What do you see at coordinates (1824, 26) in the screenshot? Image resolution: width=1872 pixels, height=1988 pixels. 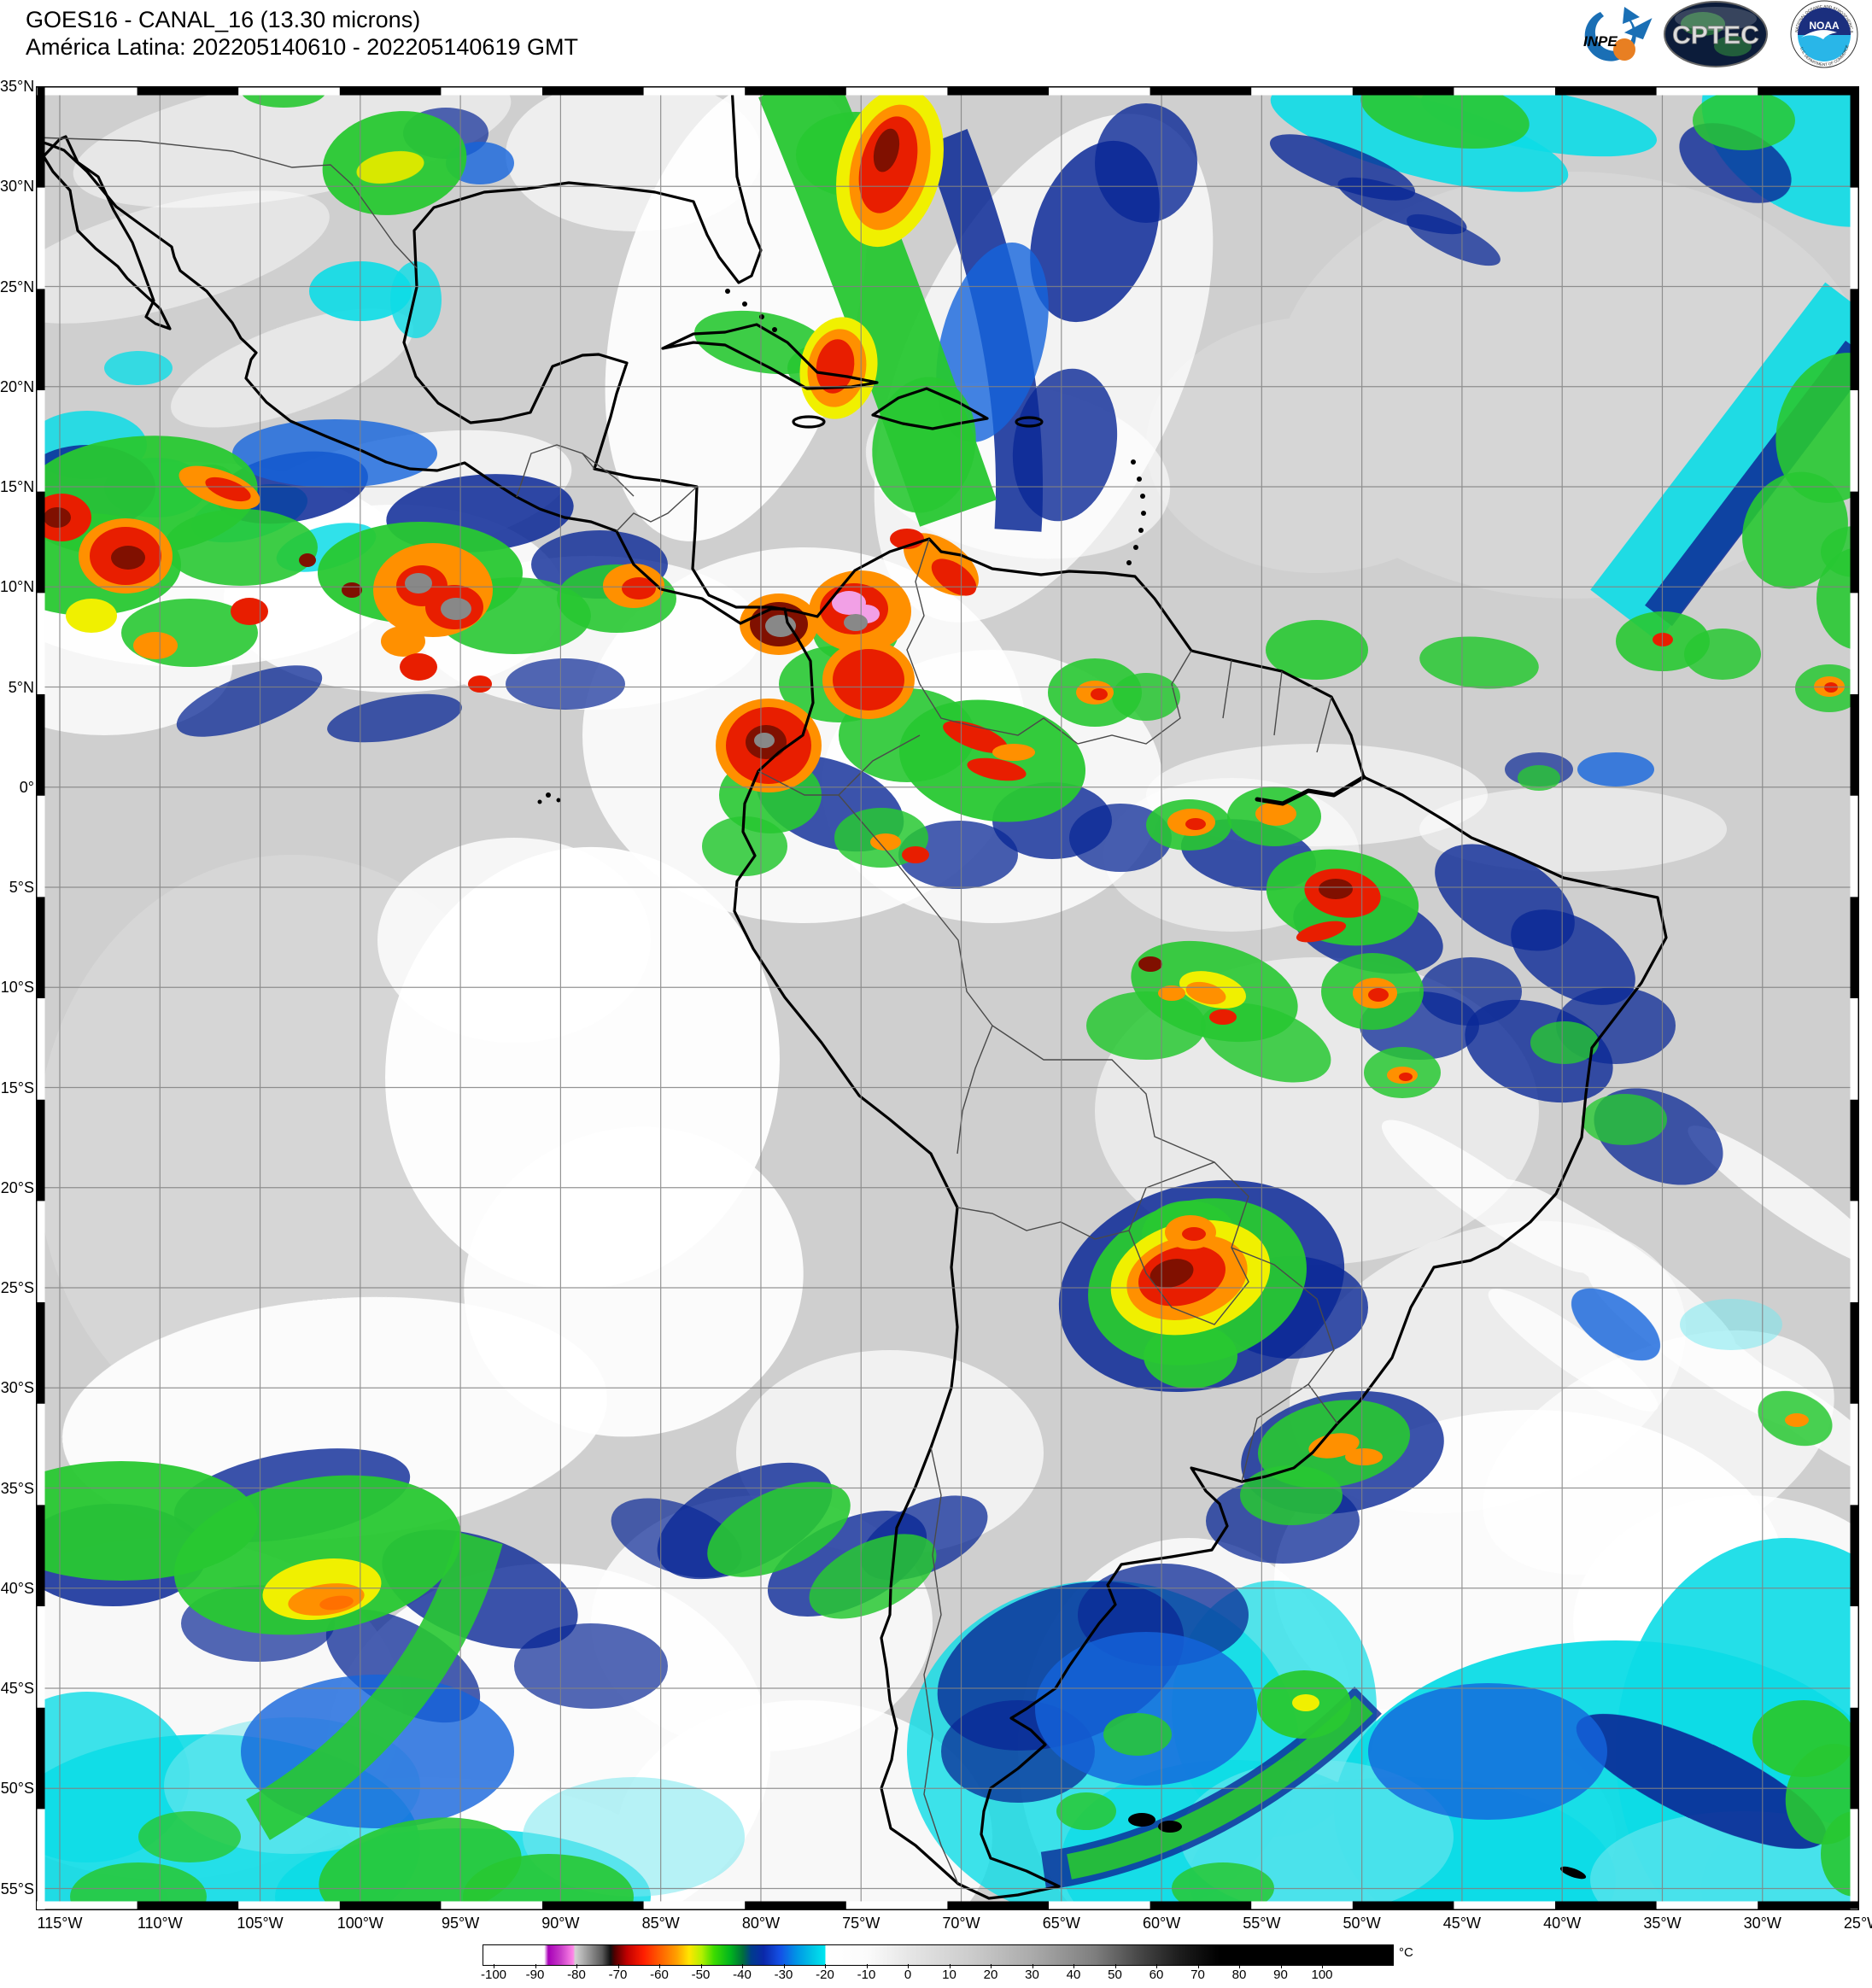 I see `svg-text: NOAA` at bounding box center [1824, 26].